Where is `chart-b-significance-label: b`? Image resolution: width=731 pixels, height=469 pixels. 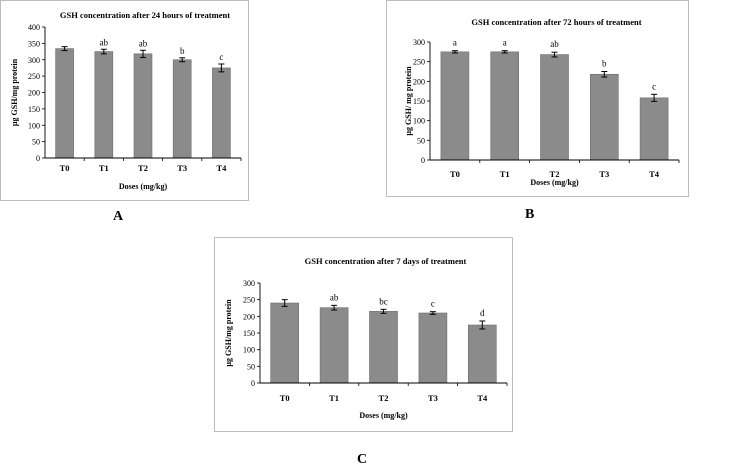
chart-b-significance-label: b is located at coordinates (604, 64).